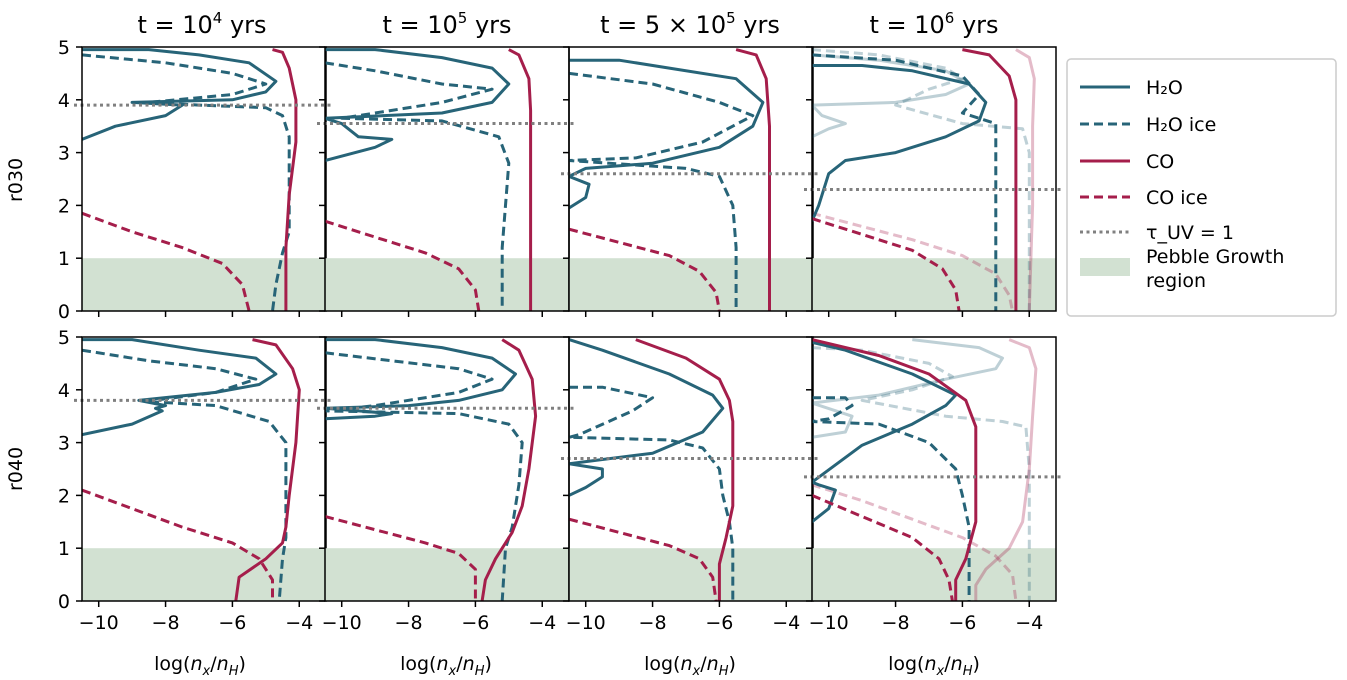 Image resolution: width=1347 pixels, height=680 pixels. What do you see at coordinates (1105, 267) in the screenshot?
I see `legend-swatch` at bounding box center [1105, 267].